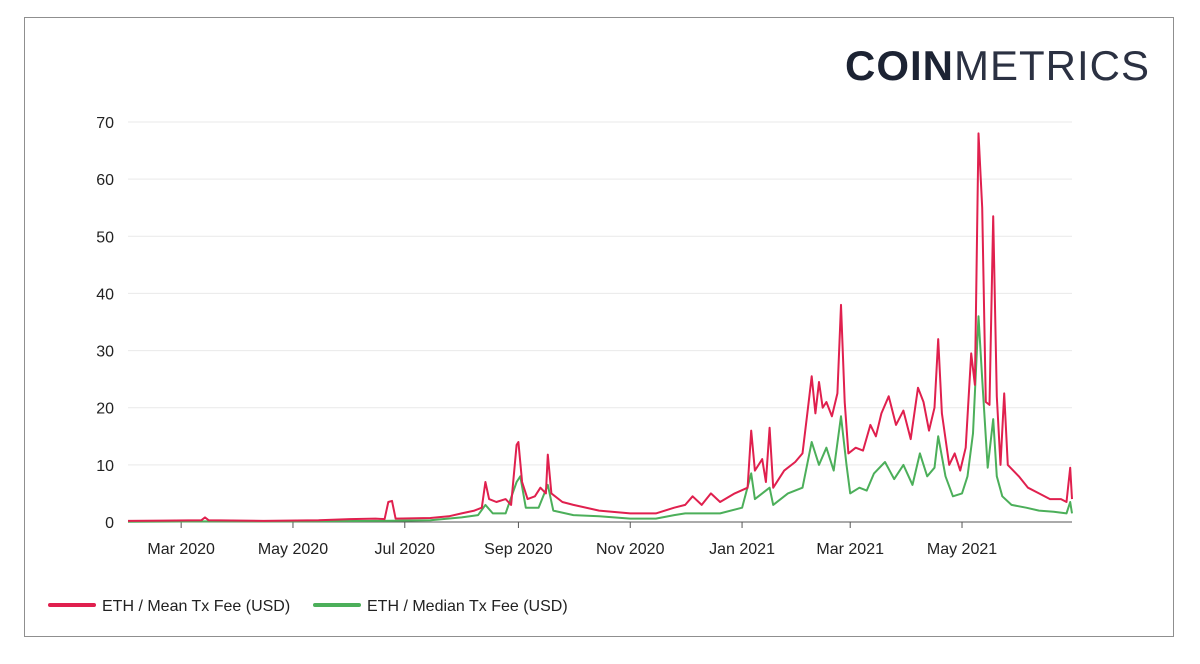 This screenshot has width=1200, height=664. Describe the element at coordinates (105, 466) in the screenshot. I see `y-tick-label: 10` at that location.